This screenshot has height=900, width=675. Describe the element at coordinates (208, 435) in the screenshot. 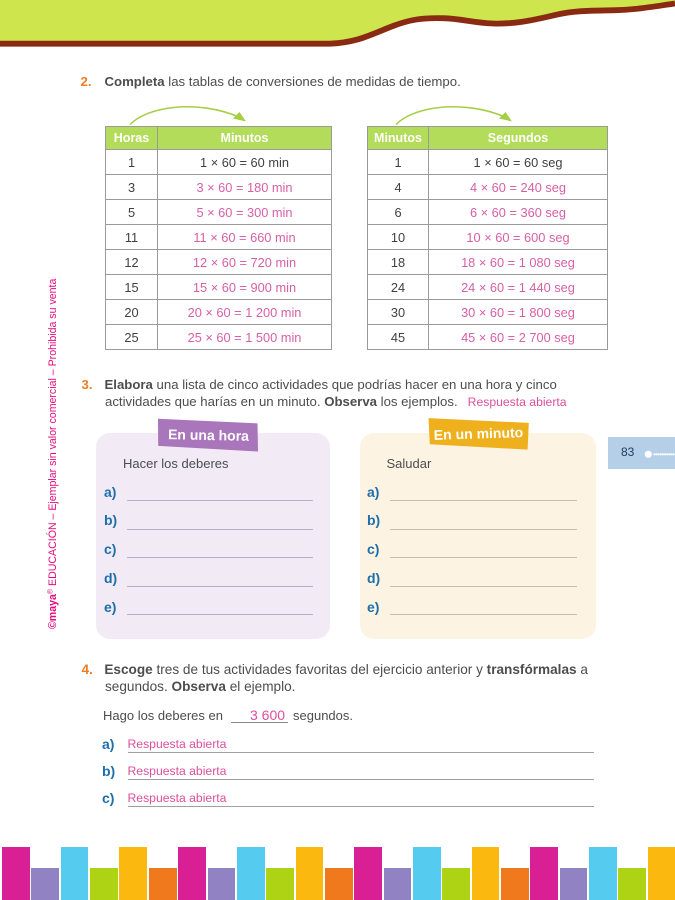

I see `svg-text: En una hora` at that location.